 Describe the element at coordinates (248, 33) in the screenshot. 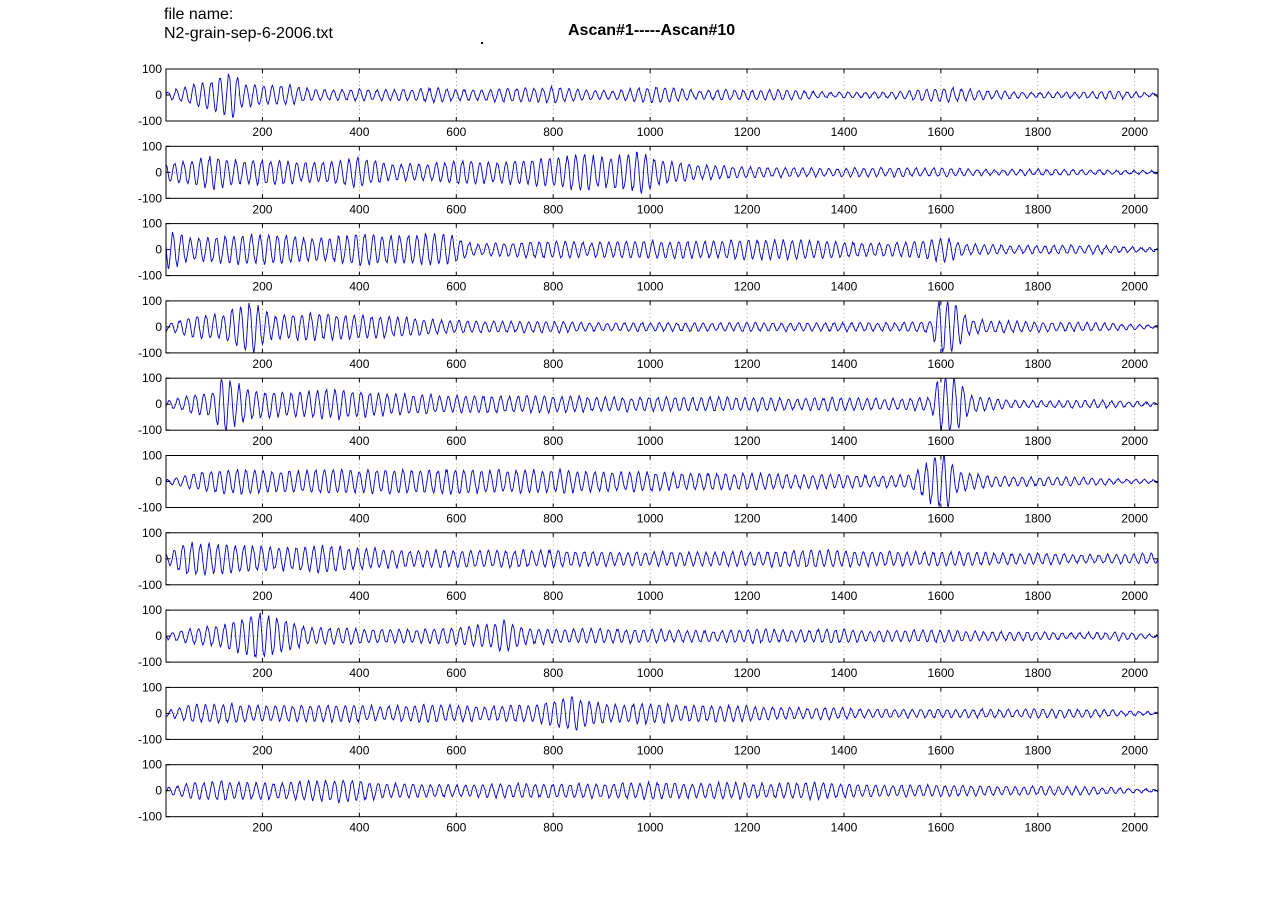

I see `file-name-value: N2-grain-sep-6-2006.txt` at that location.